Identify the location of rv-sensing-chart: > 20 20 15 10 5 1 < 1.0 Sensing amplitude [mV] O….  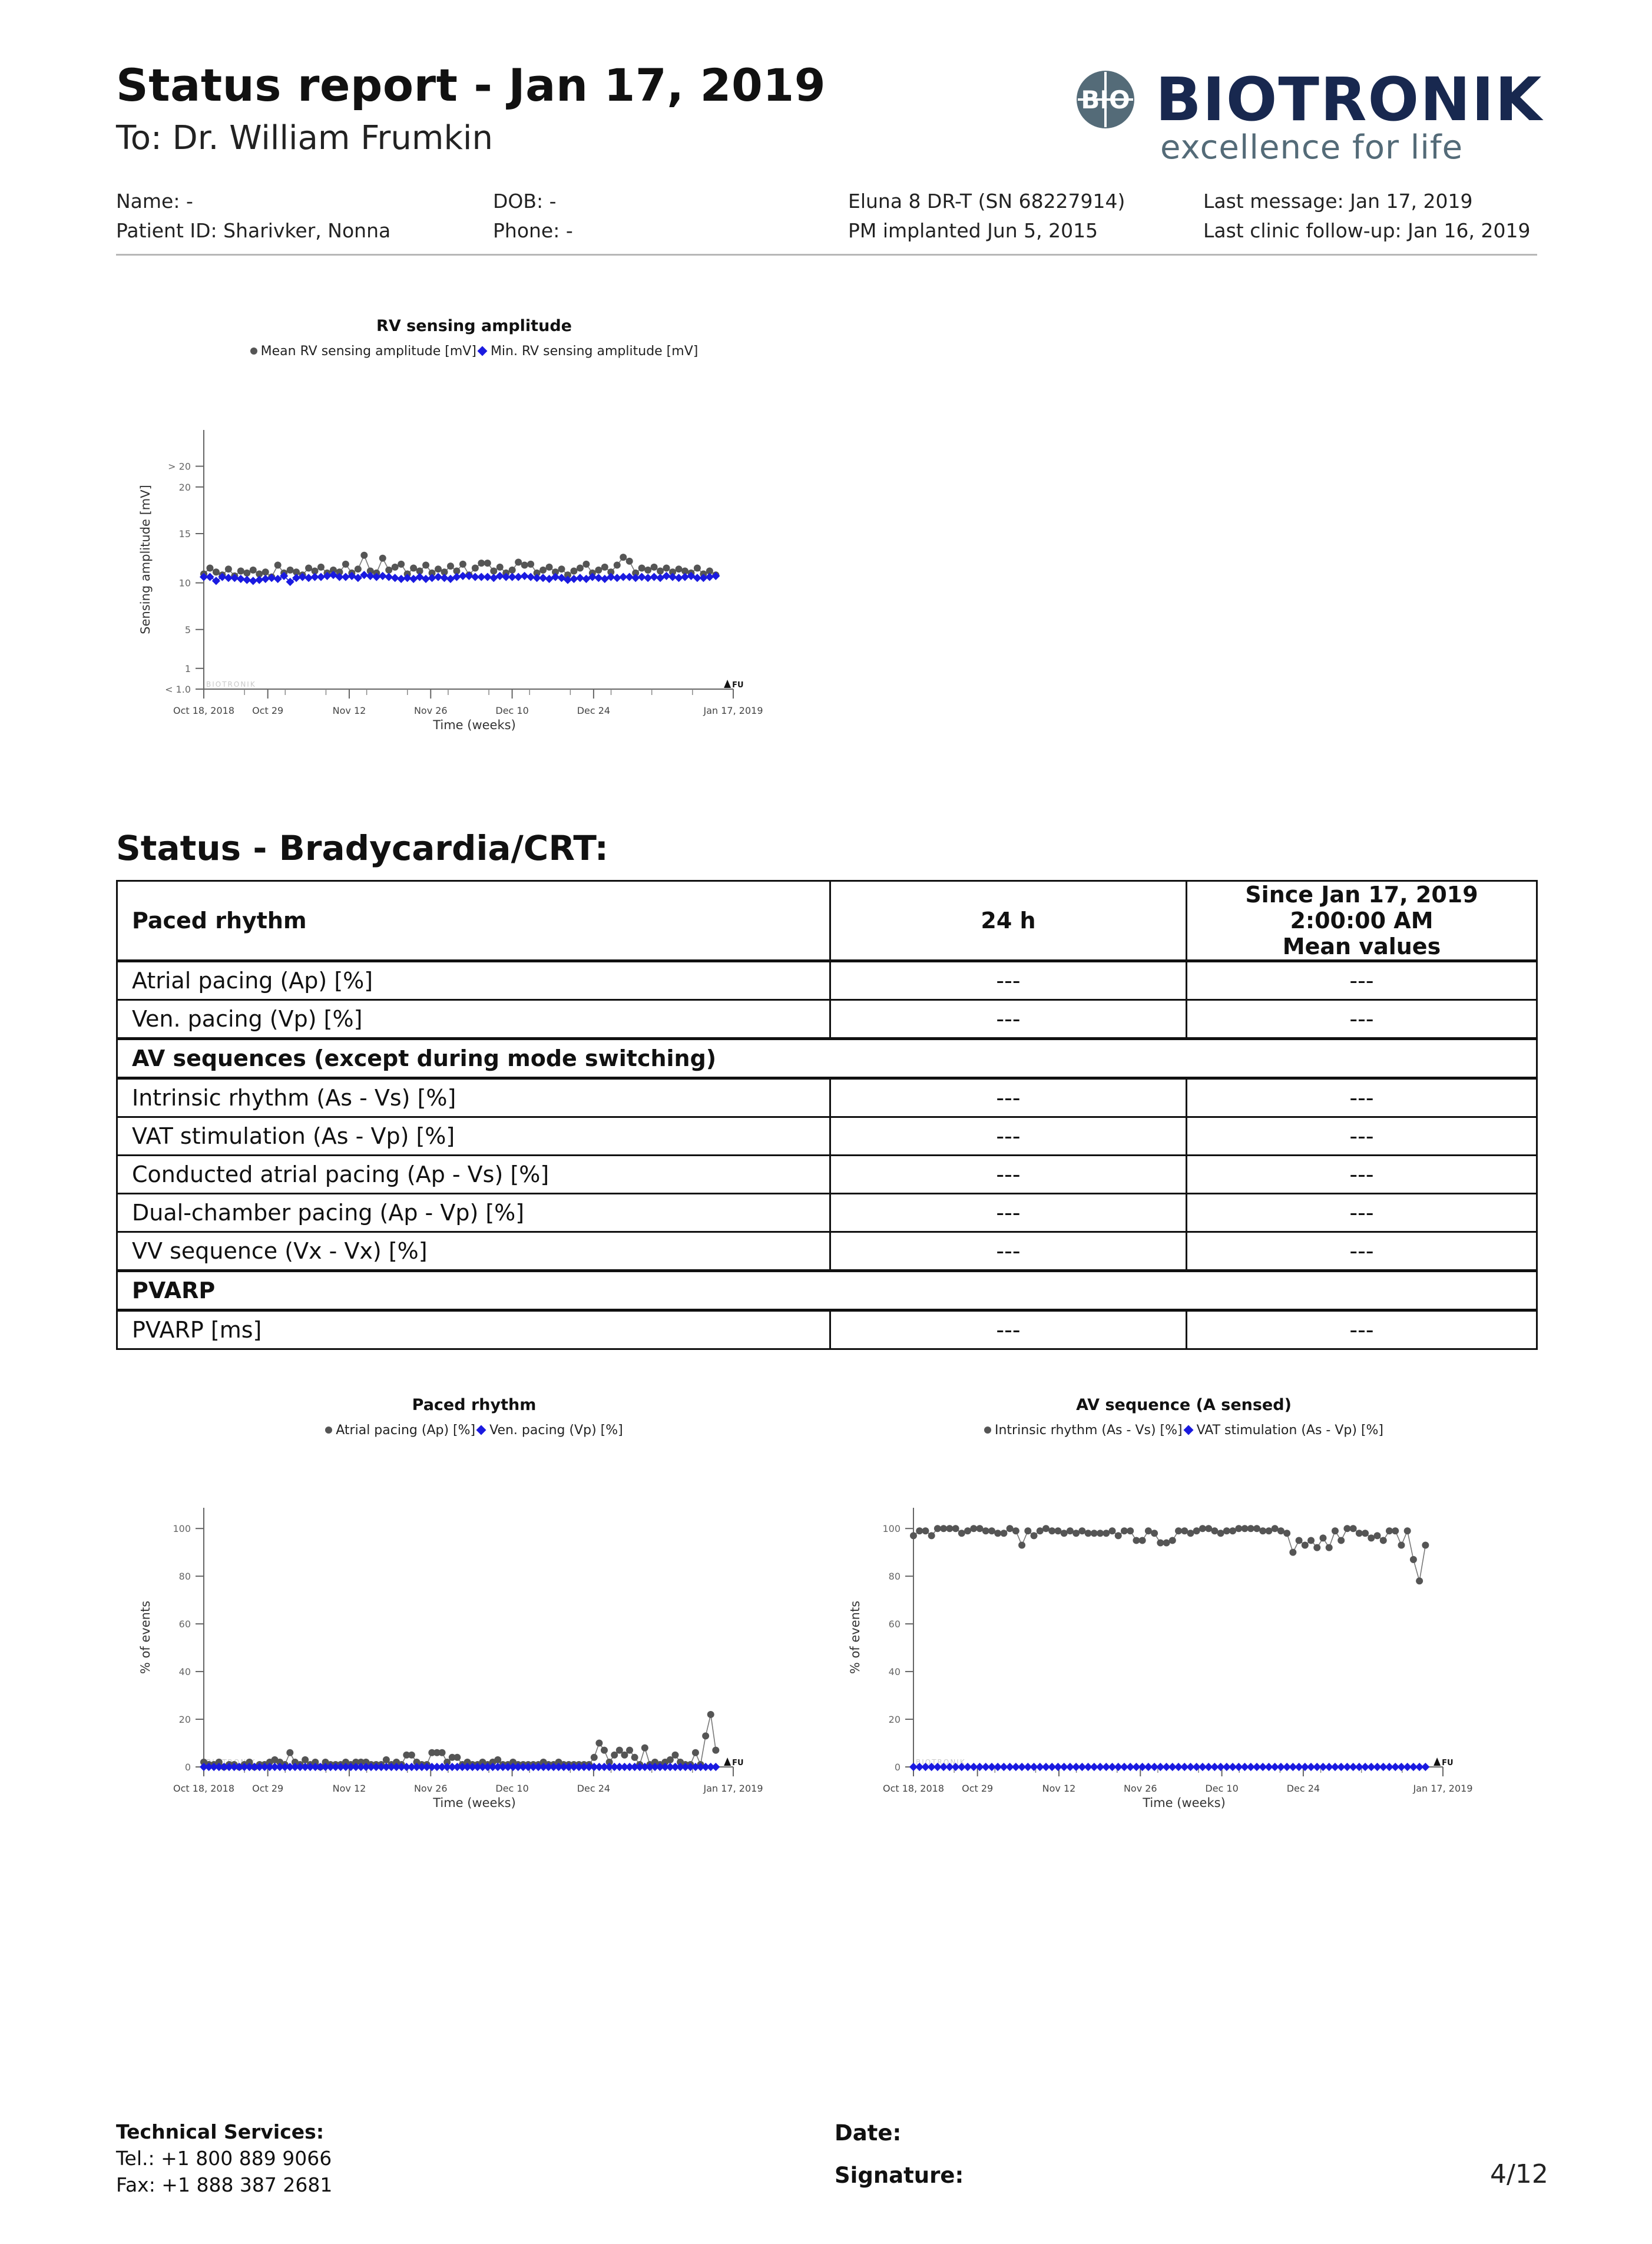
(451, 581).